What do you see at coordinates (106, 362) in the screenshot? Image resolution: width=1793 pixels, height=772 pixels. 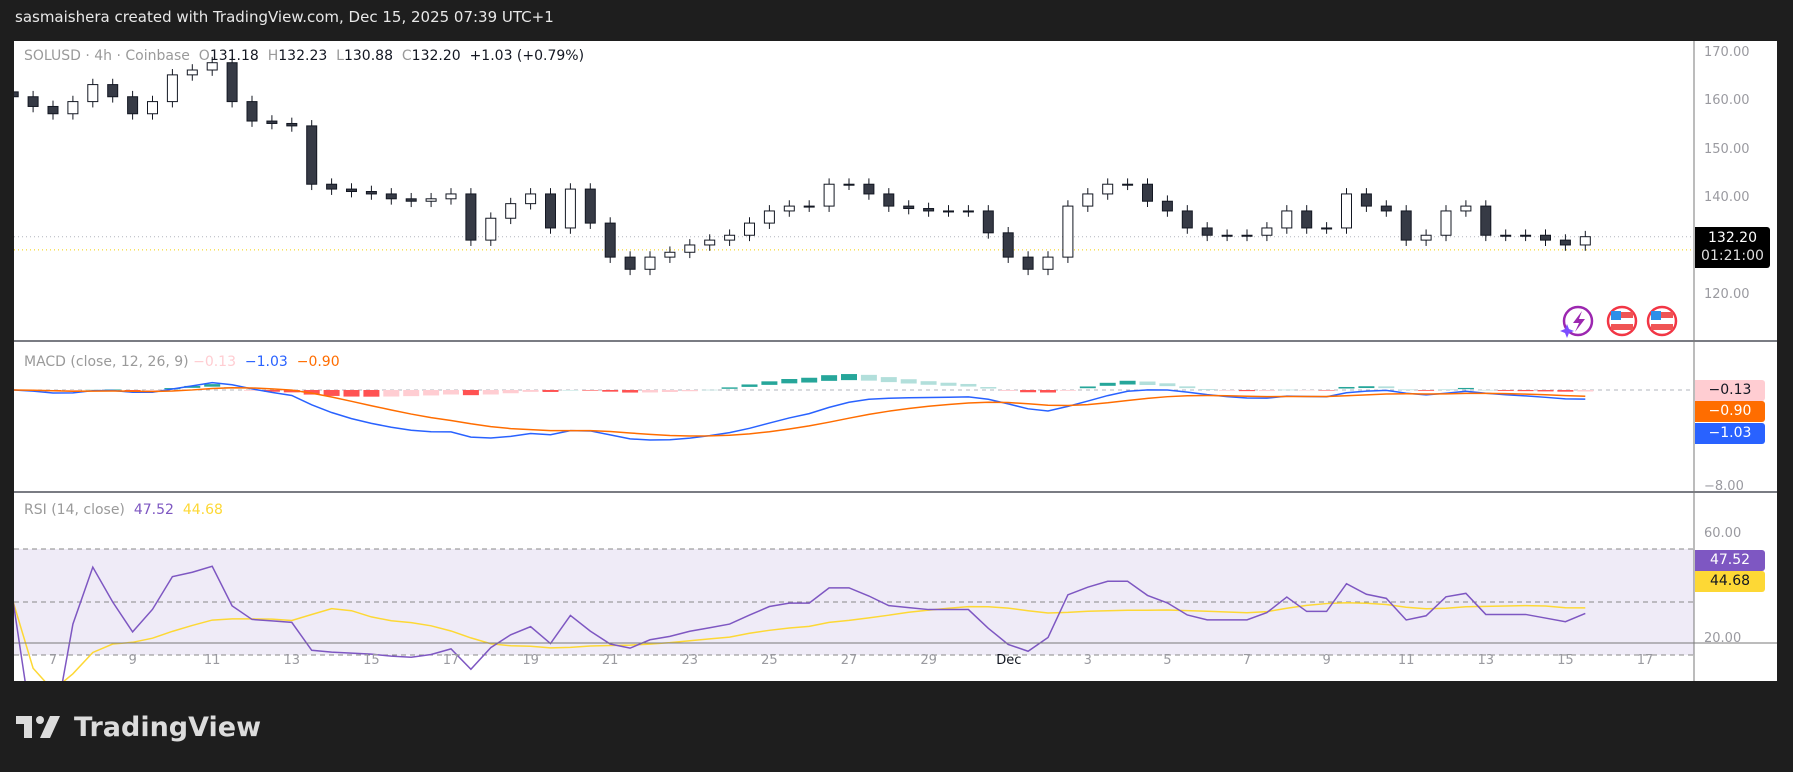 I see `macd-title: MACD (close, 12, 26, 9)` at bounding box center [106, 362].